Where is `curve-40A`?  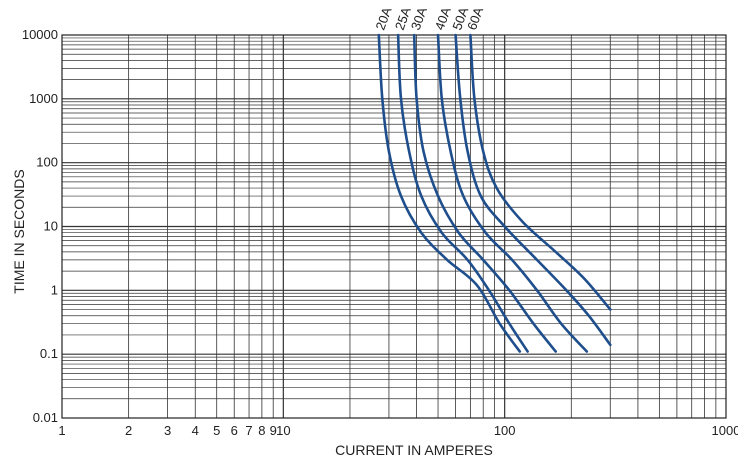 curve-40A is located at coordinates (512, 193).